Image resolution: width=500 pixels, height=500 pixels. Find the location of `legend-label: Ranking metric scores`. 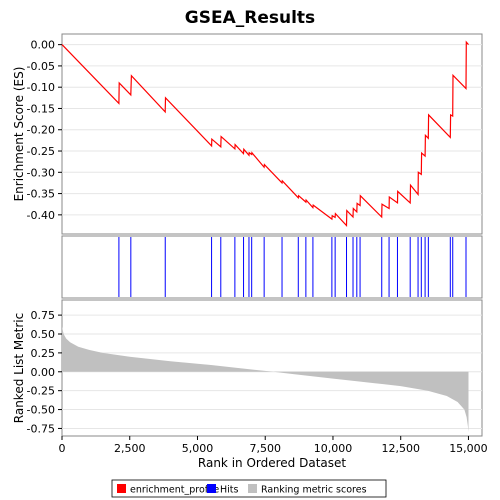

legend-label: Ranking metric scores is located at coordinates (314, 490).